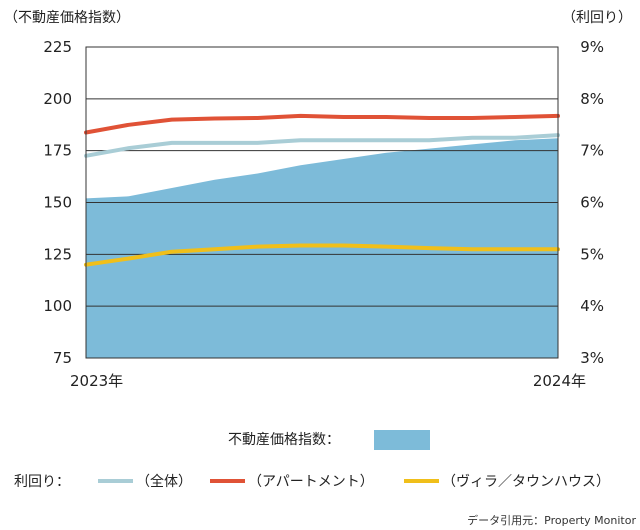  Describe the element at coordinates (592, 47) in the screenshot. I see `right-tick-label: 9%` at that location.